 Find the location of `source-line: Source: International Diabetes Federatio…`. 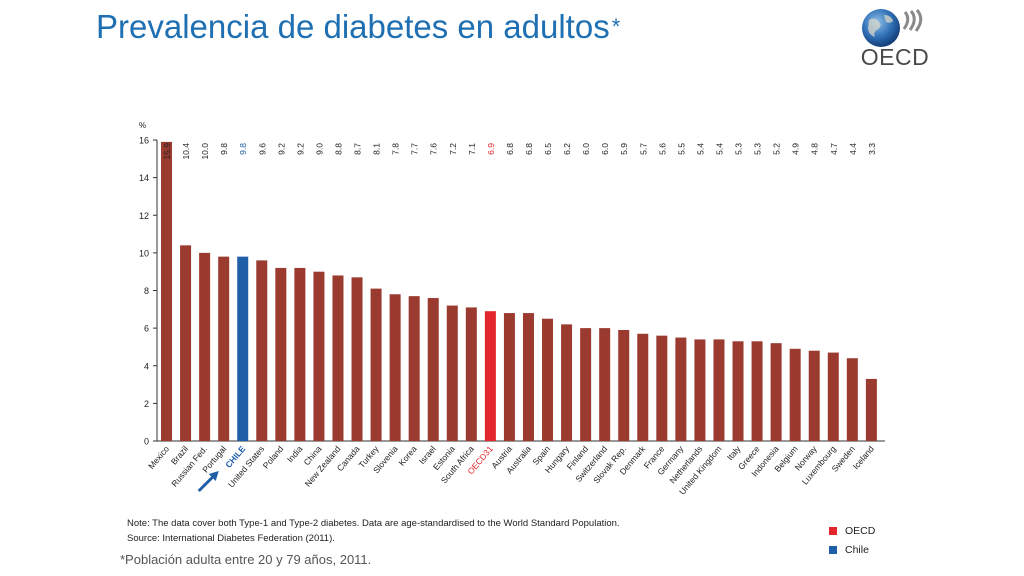

source-line: Source: International Diabetes Federatio… is located at coordinates (231, 538).